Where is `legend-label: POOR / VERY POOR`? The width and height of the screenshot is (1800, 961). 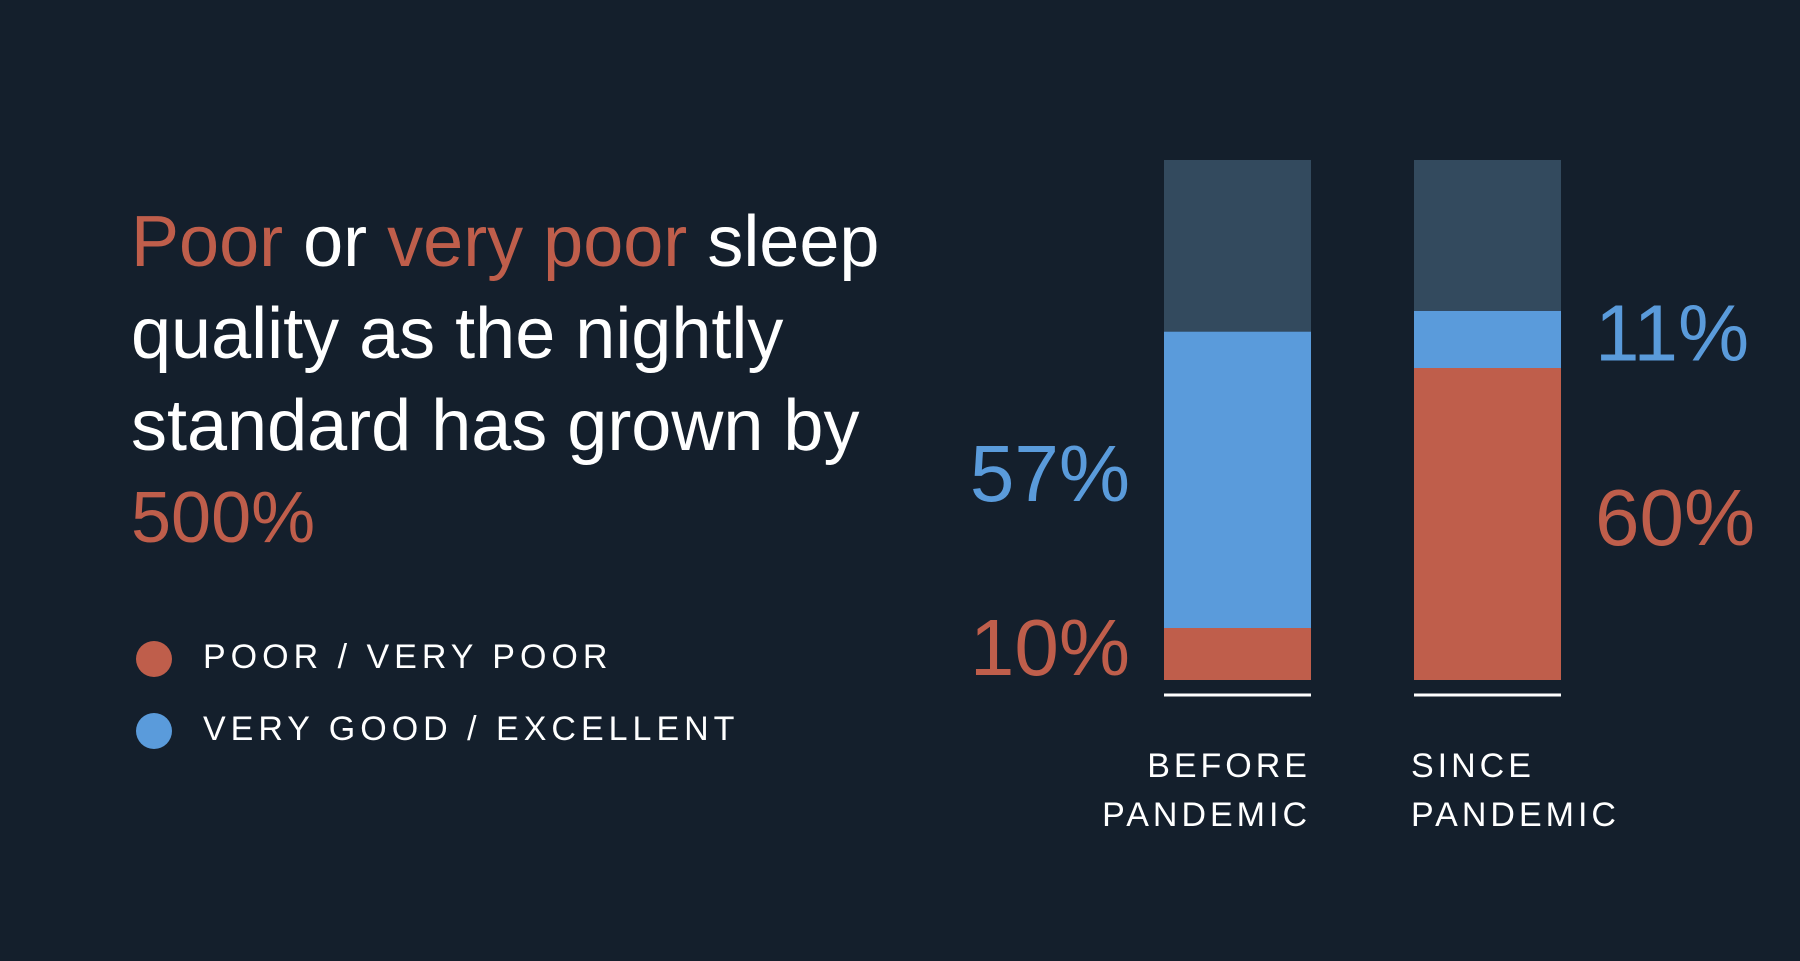
legend-label: POOR / VERY POOR is located at coordinates (407, 657).